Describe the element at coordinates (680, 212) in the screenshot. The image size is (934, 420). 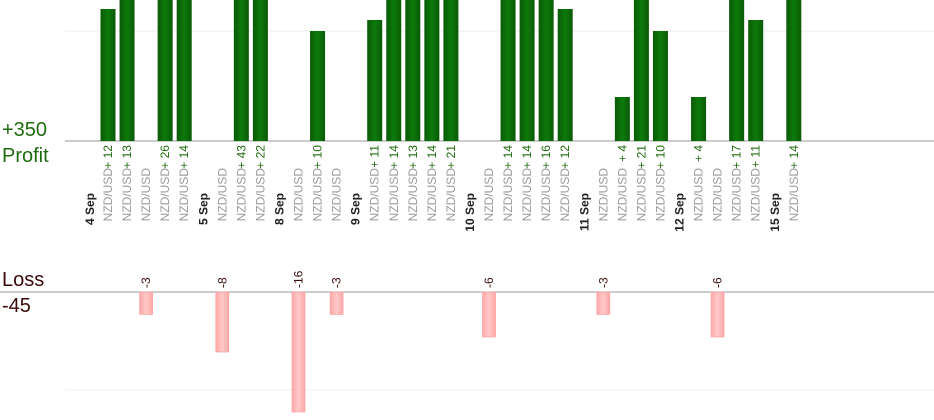
I see `date-label: 12 Sep` at that location.